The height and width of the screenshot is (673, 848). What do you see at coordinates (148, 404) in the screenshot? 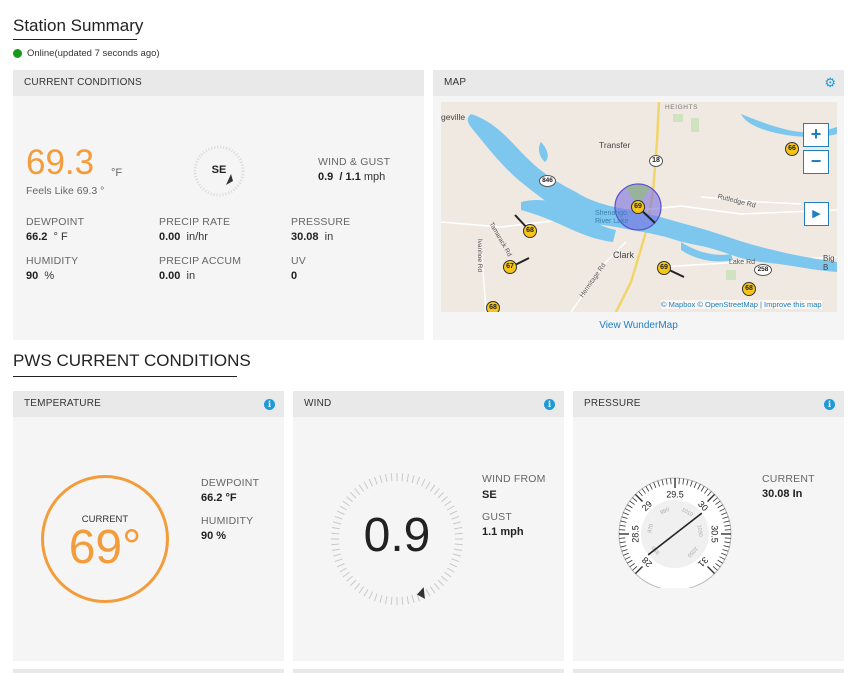
I see `temperature-header: TEMPERATURE` at bounding box center [148, 404].